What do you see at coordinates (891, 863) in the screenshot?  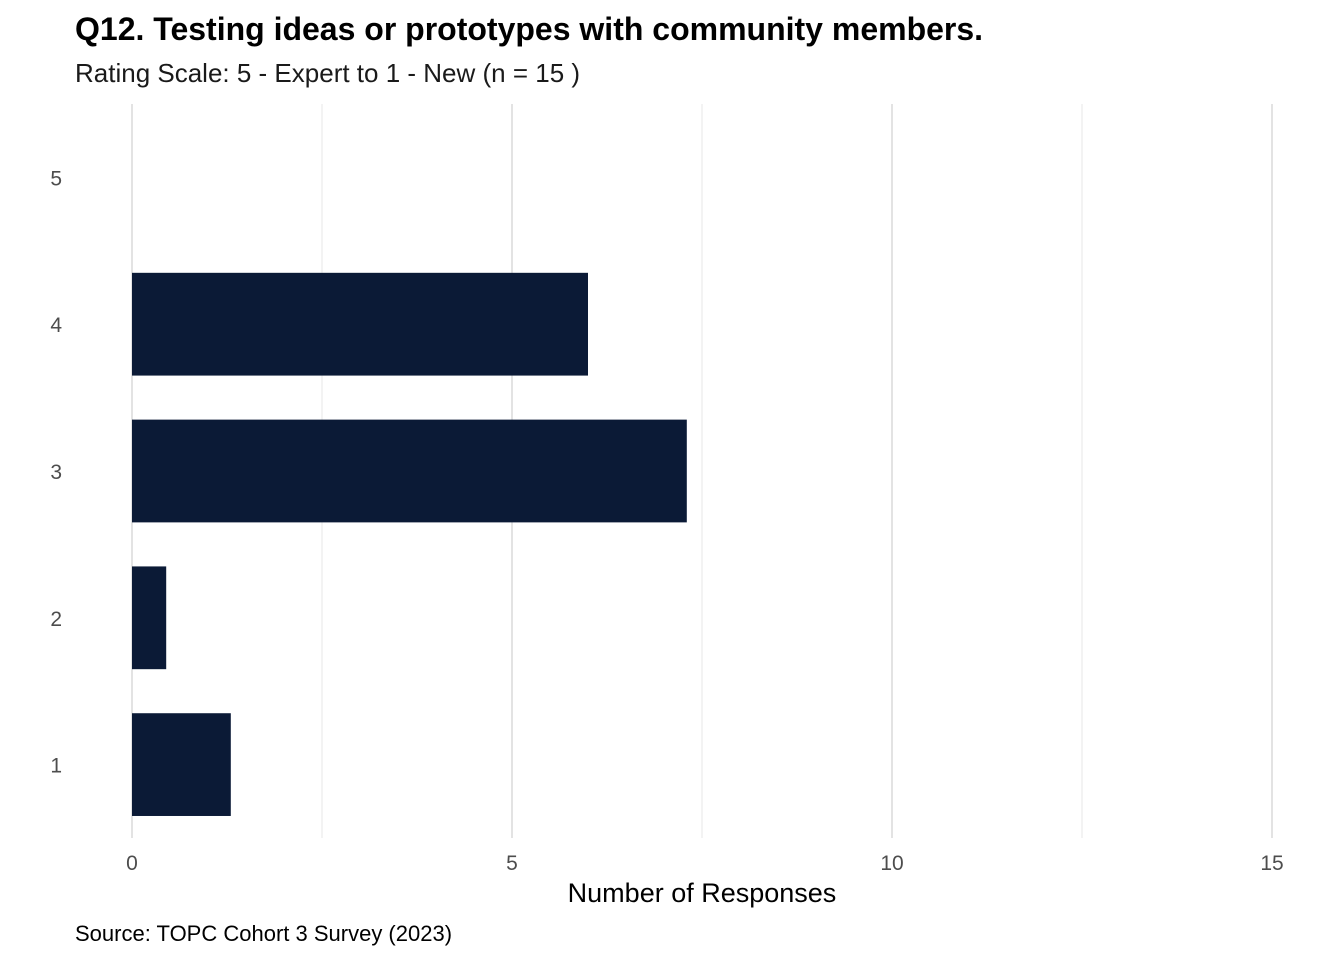 I see `x-tick-label: 10` at bounding box center [891, 863].